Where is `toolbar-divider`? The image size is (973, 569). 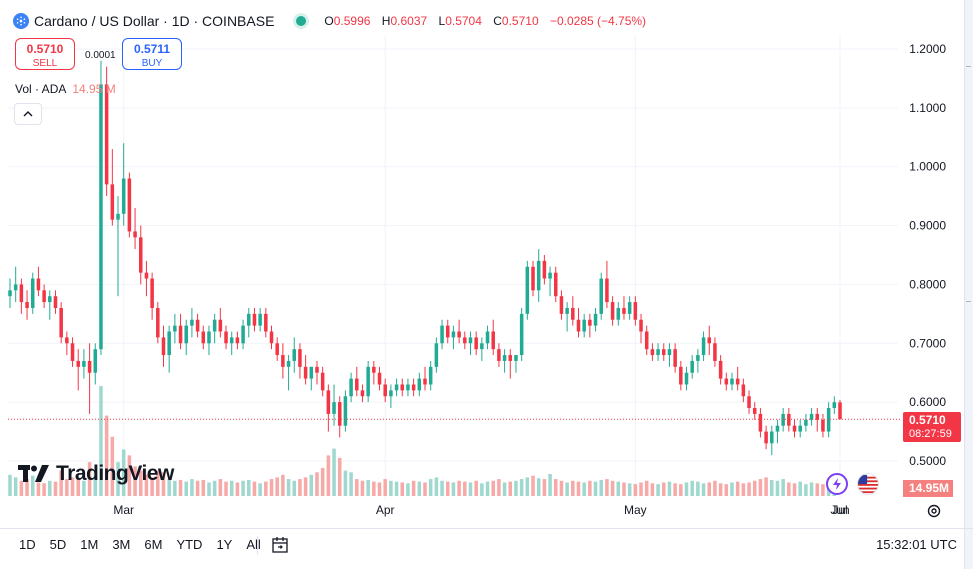 toolbar-divider is located at coordinates (257, 545).